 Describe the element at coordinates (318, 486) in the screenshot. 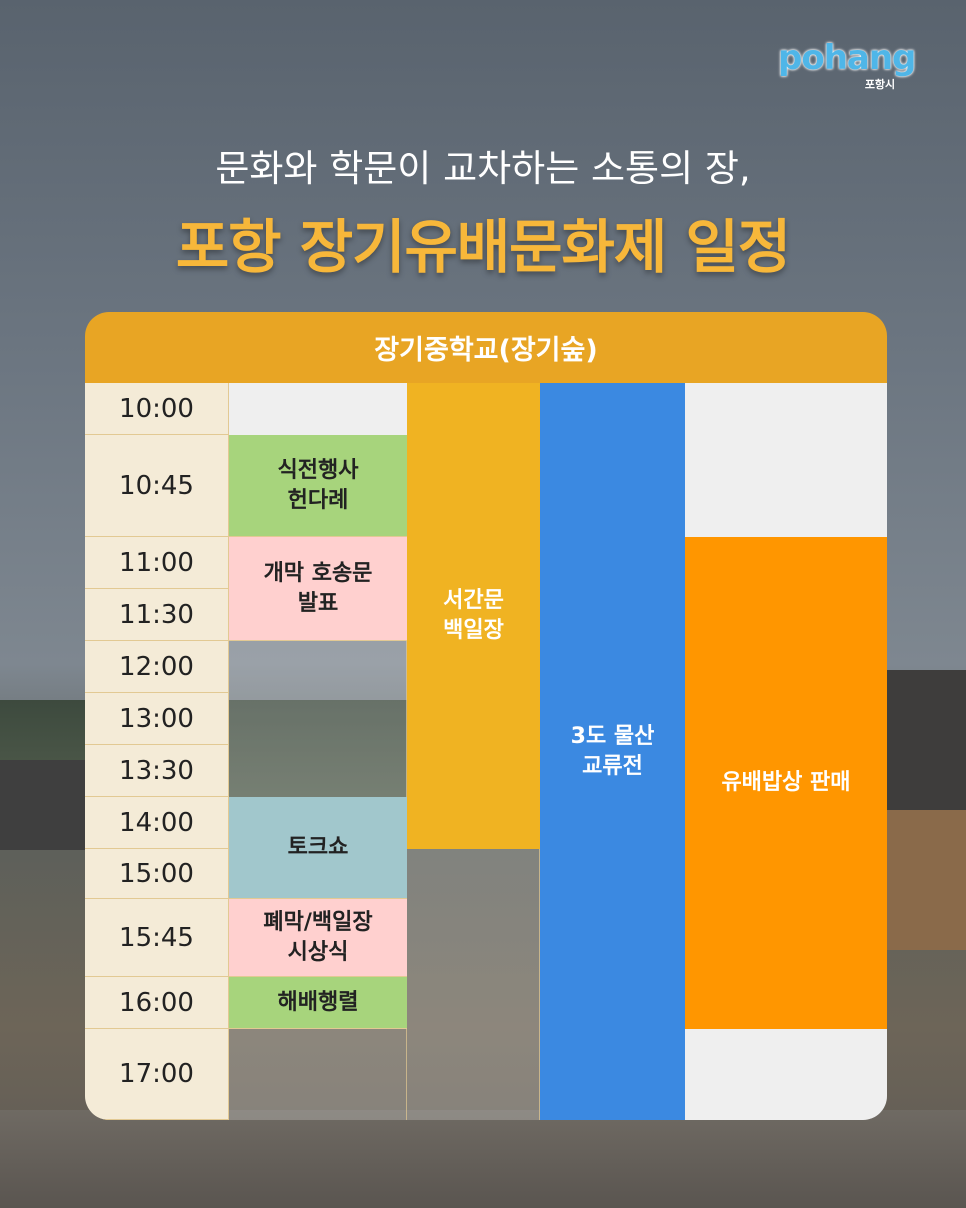

I see `event: 식전행사 헌다례` at that location.